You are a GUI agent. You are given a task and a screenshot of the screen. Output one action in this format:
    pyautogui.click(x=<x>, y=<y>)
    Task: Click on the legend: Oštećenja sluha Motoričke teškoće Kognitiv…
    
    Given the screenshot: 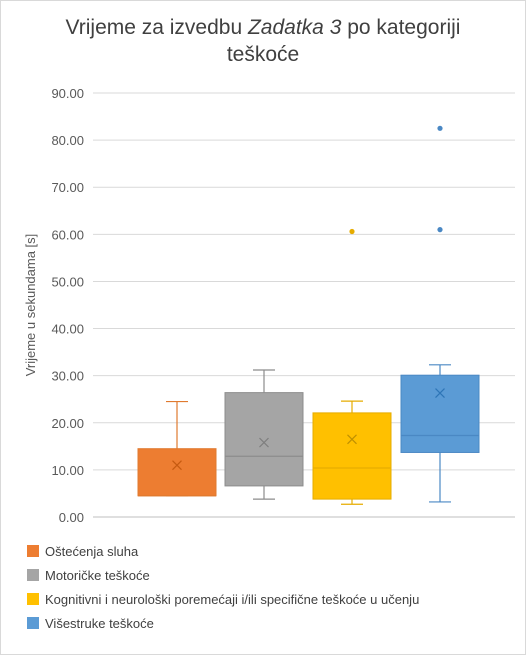 What is the action you would take?
    pyautogui.click(x=223, y=588)
    